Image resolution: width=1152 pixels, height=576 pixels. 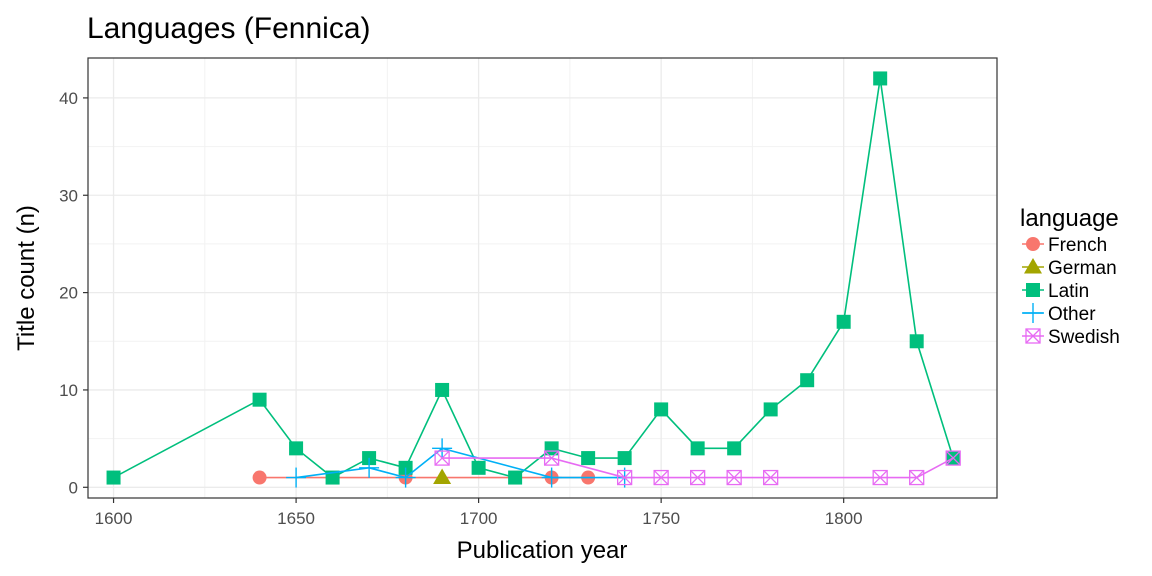 I want to click on data-point-german, so click(x=442, y=476).